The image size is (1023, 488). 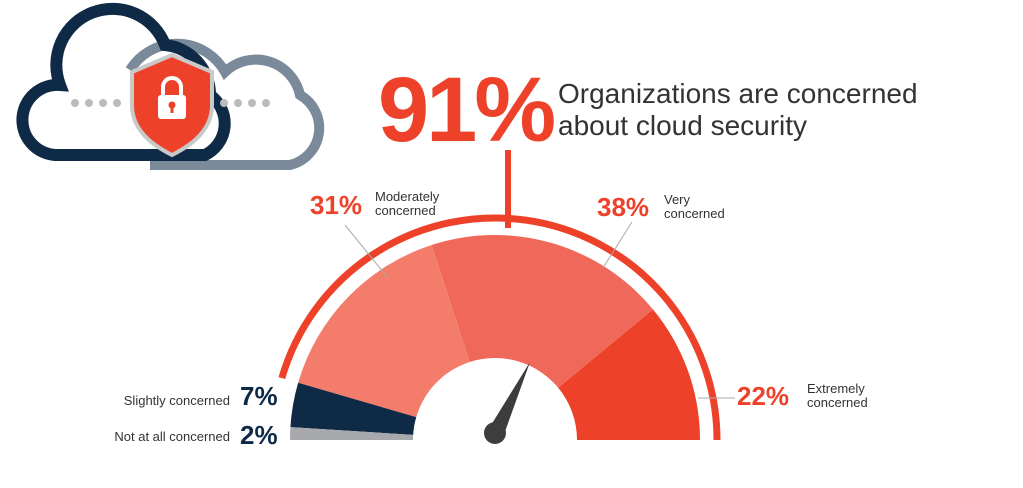 I want to click on category-label: Slightly concerned, so click(x=176, y=400).